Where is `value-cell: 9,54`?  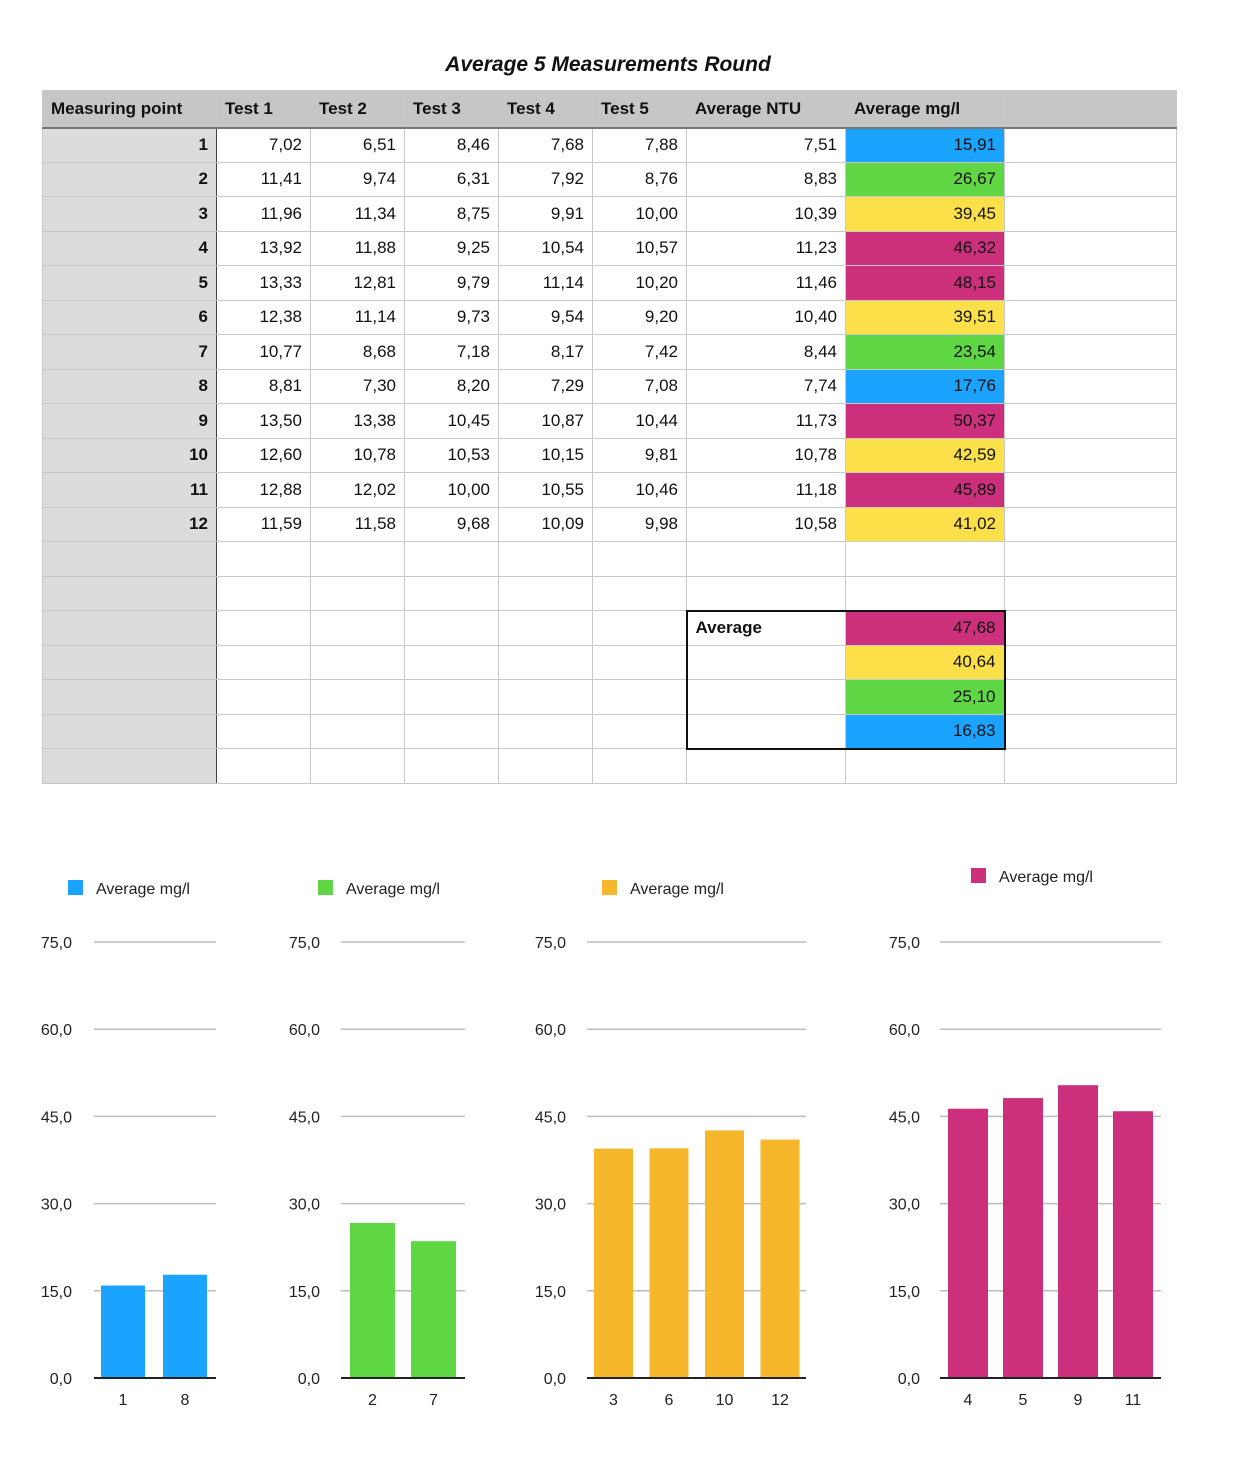
value-cell: 9,54 is located at coordinates (545, 317).